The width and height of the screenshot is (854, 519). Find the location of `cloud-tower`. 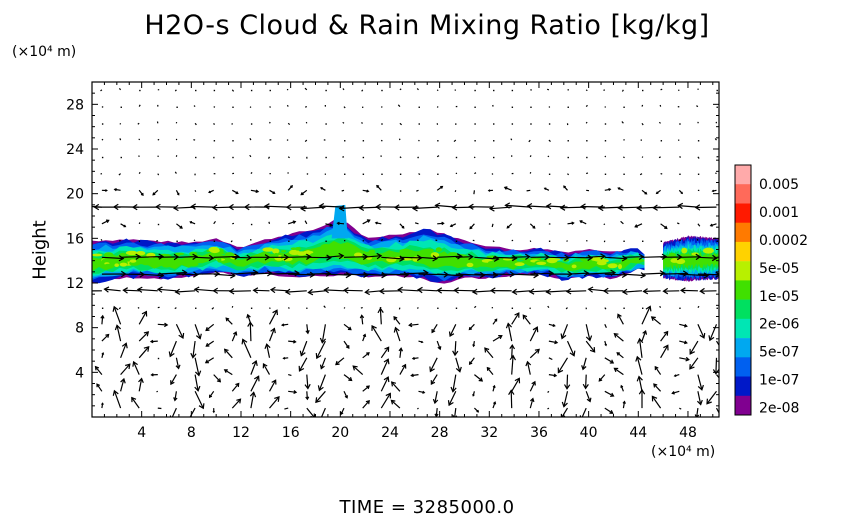

cloud-tower is located at coordinates (339, 221).